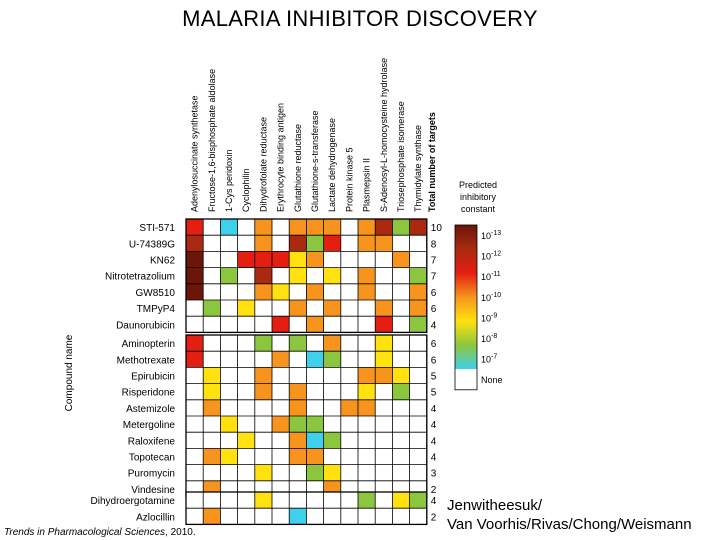 This screenshot has width=720, height=540. What do you see at coordinates (434, 360) in the screenshot?
I see `total-targets-methotrexate: 6` at bounding box center [434, 360].